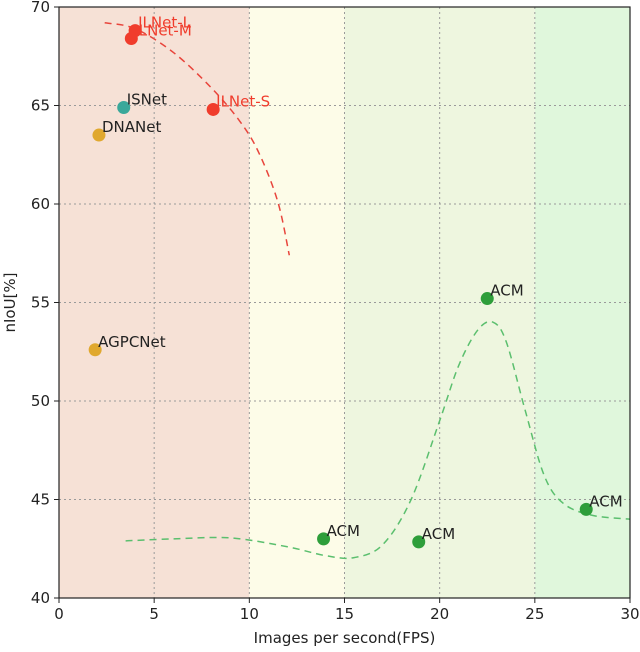 This screenshot has width=640, height=652. What do you see at coordinates (147, 99) in the screenshot?
I see `data-label: ISNet` at bounding box center [147, 99].